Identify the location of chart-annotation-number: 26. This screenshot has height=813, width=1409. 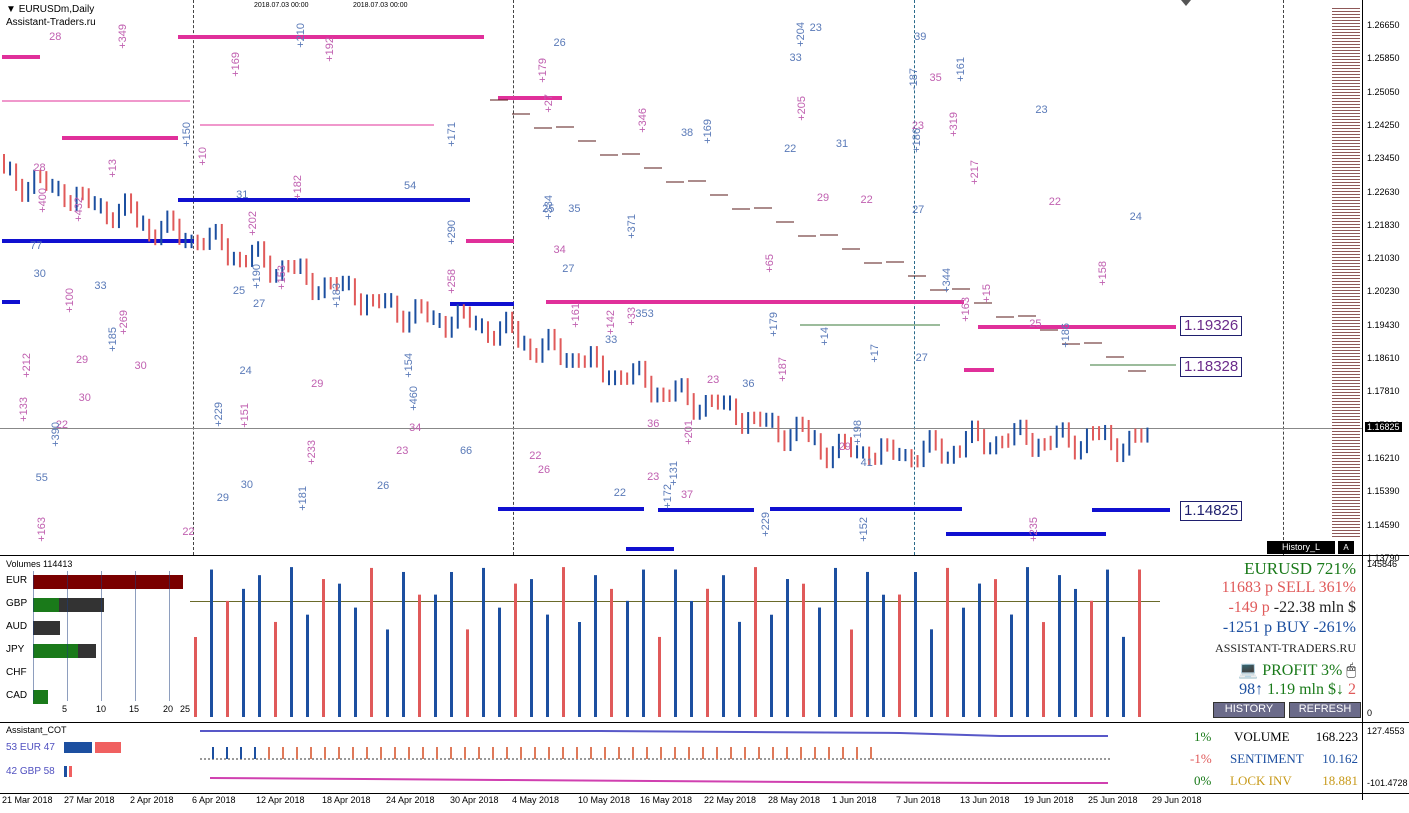
(559, 43).